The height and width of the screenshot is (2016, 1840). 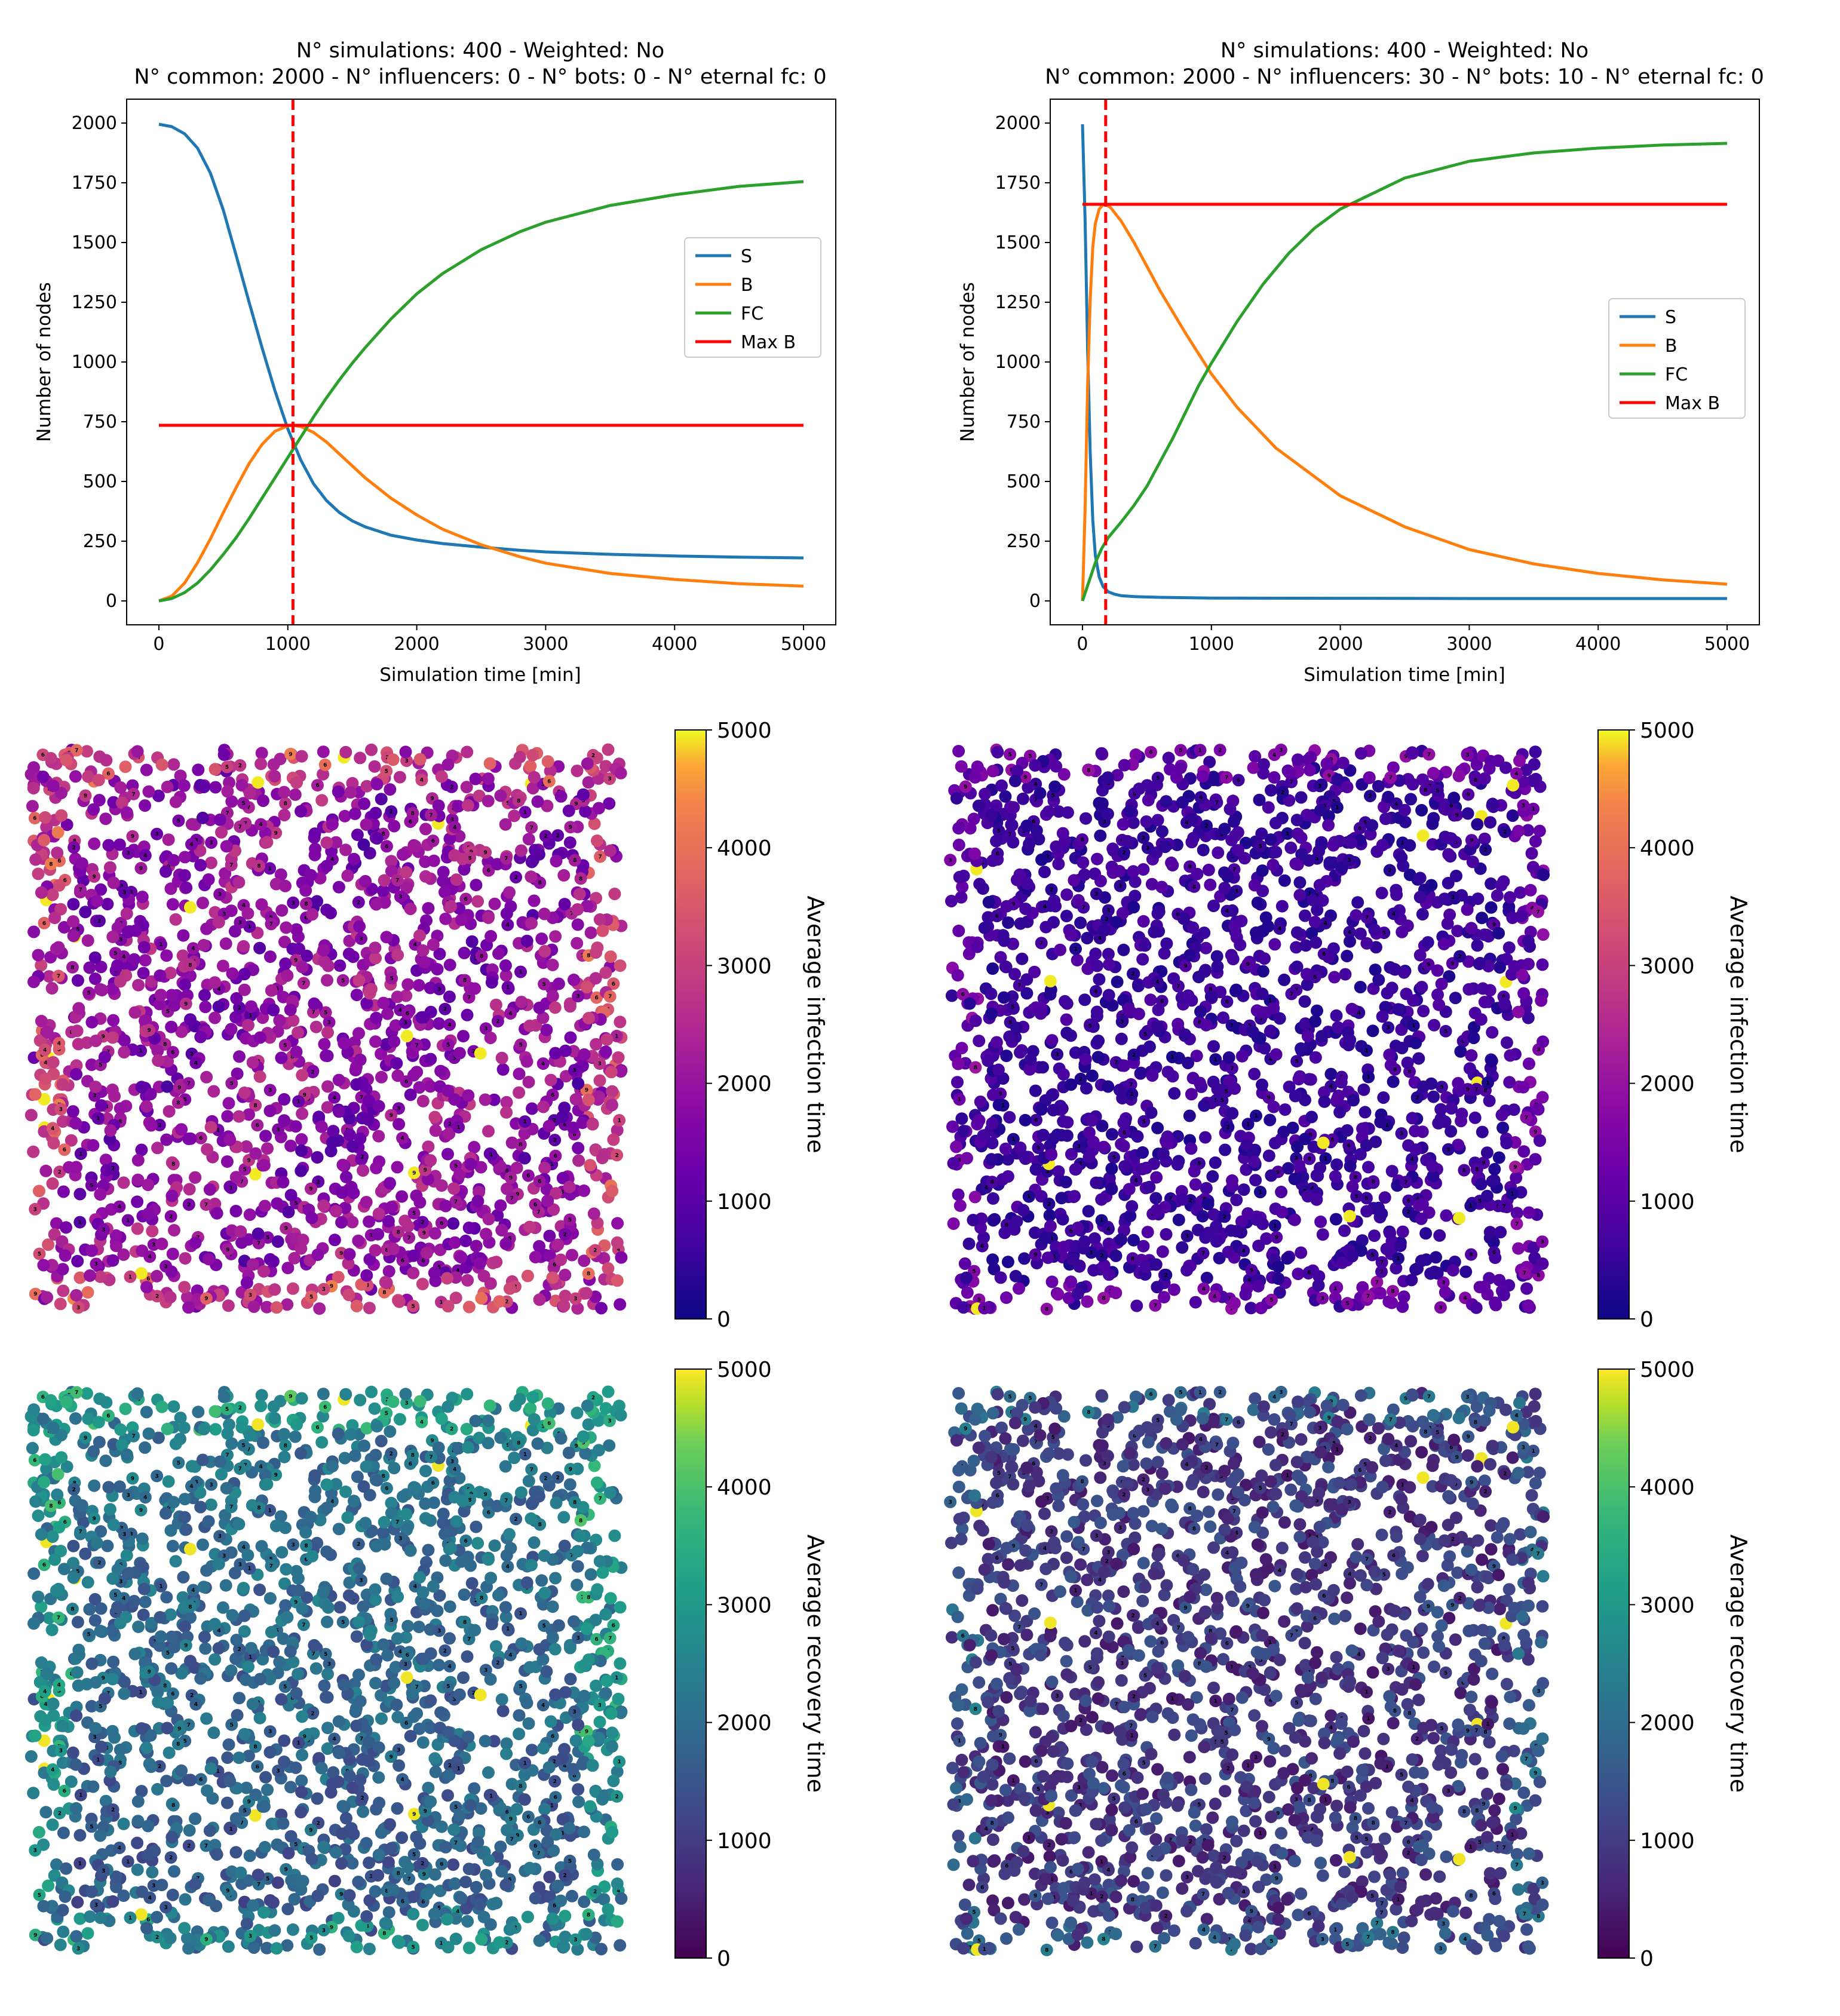 What do you see at coordinates (1256, 1116) in the screenshot?
I see `node-label: 1` at bounding box center [1256, 1116].